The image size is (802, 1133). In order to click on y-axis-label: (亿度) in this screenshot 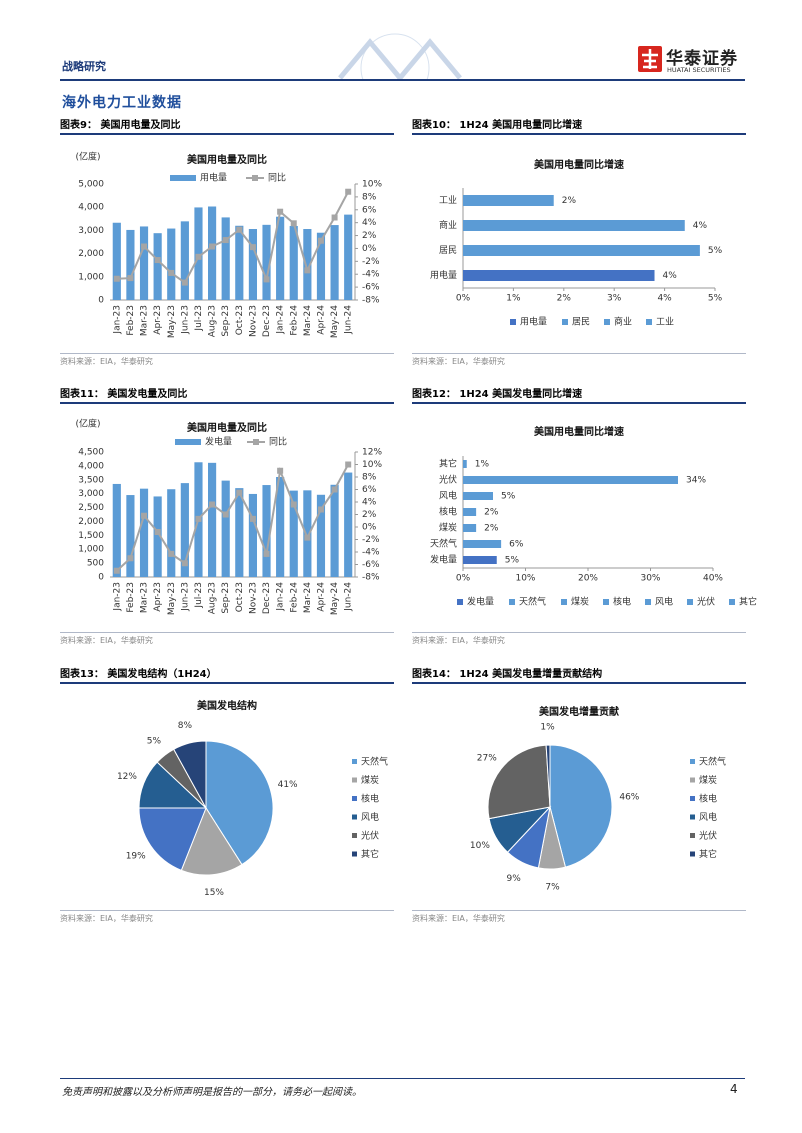, I will do `click(87, 424)`.